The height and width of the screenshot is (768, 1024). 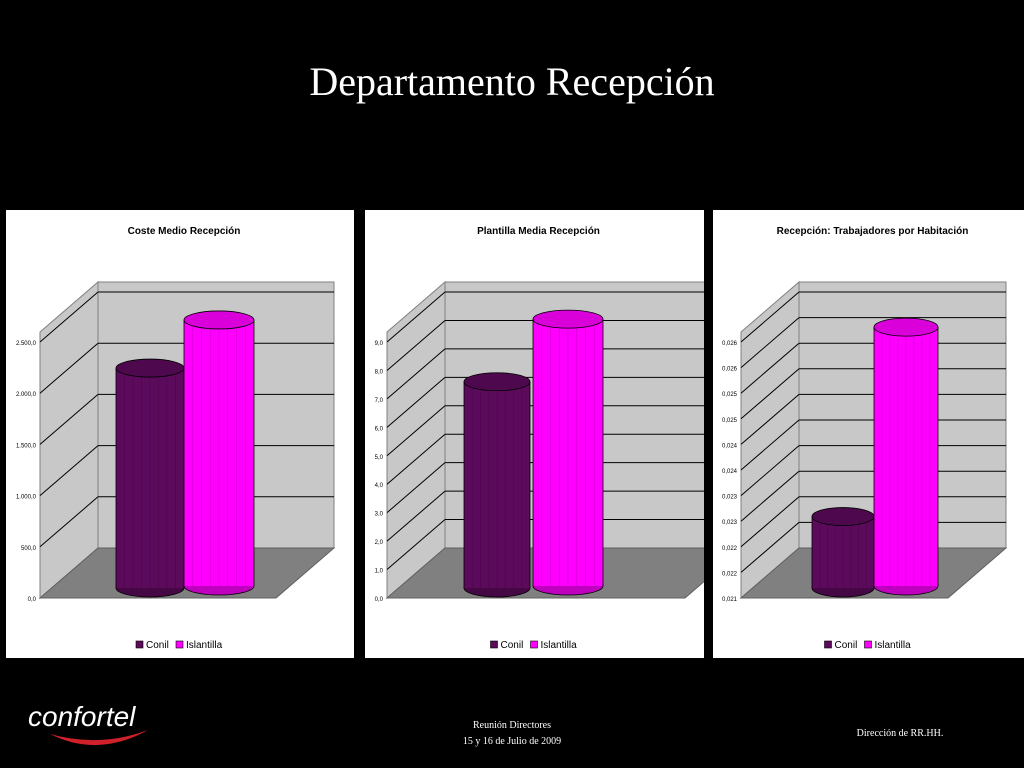 I want to click on footer-date: 15 y 16 de Julio de 2009, so click(x=512, y=741).